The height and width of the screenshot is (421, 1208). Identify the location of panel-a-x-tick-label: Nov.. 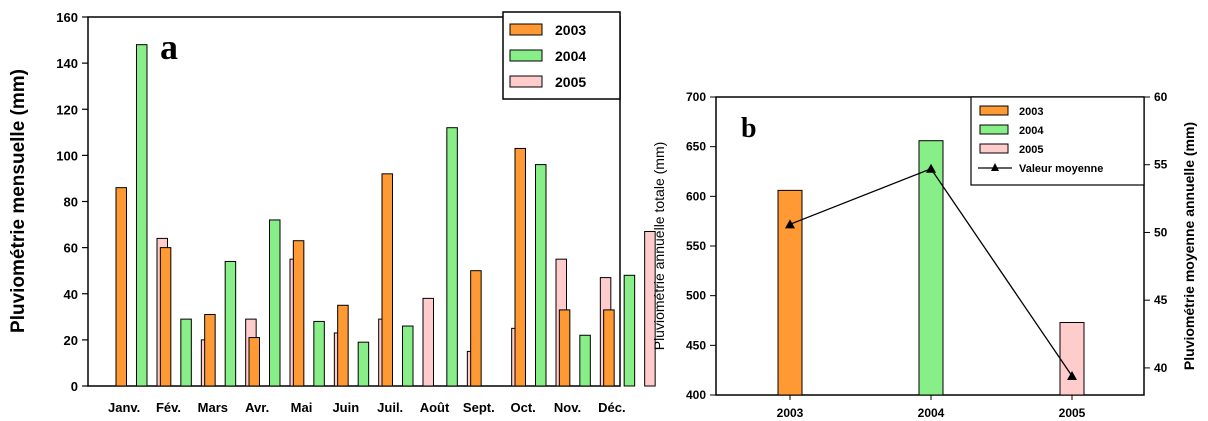
(567, 407).